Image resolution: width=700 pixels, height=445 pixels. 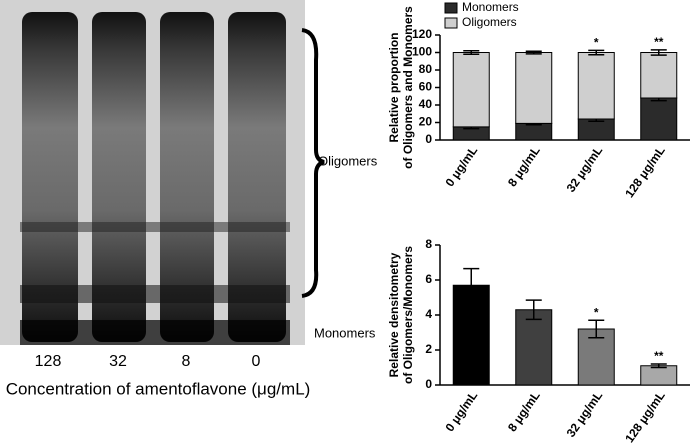 I want to click on y-tick-label: 80, so click(x=426, y=69).